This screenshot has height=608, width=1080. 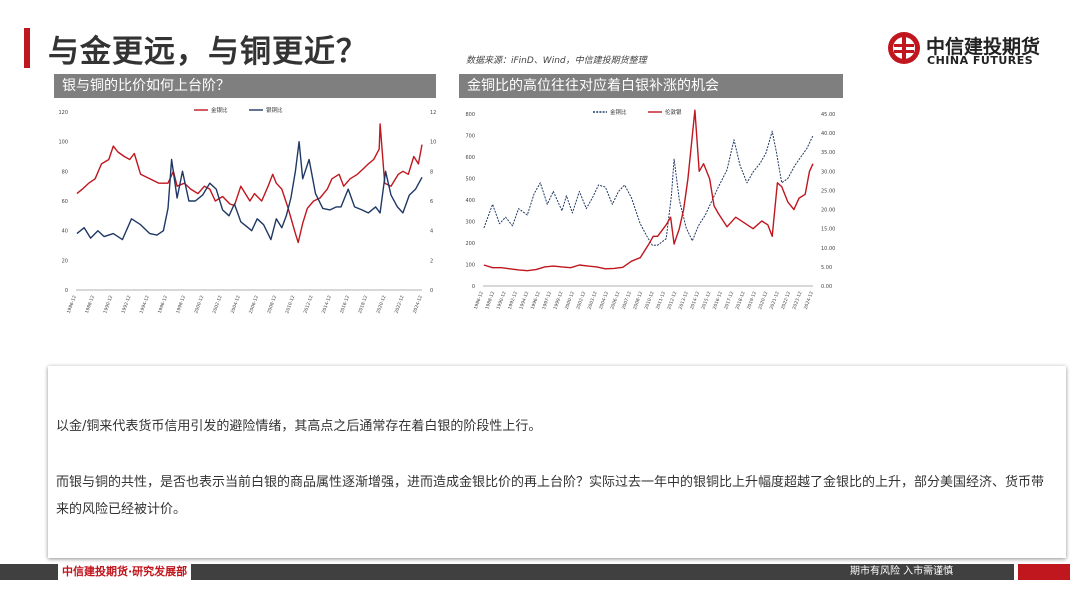 What do you see at coordinates (661, 301) in the screenshot?
I see `x-tick-label: 2011-12` at bounding box center [661, 301].